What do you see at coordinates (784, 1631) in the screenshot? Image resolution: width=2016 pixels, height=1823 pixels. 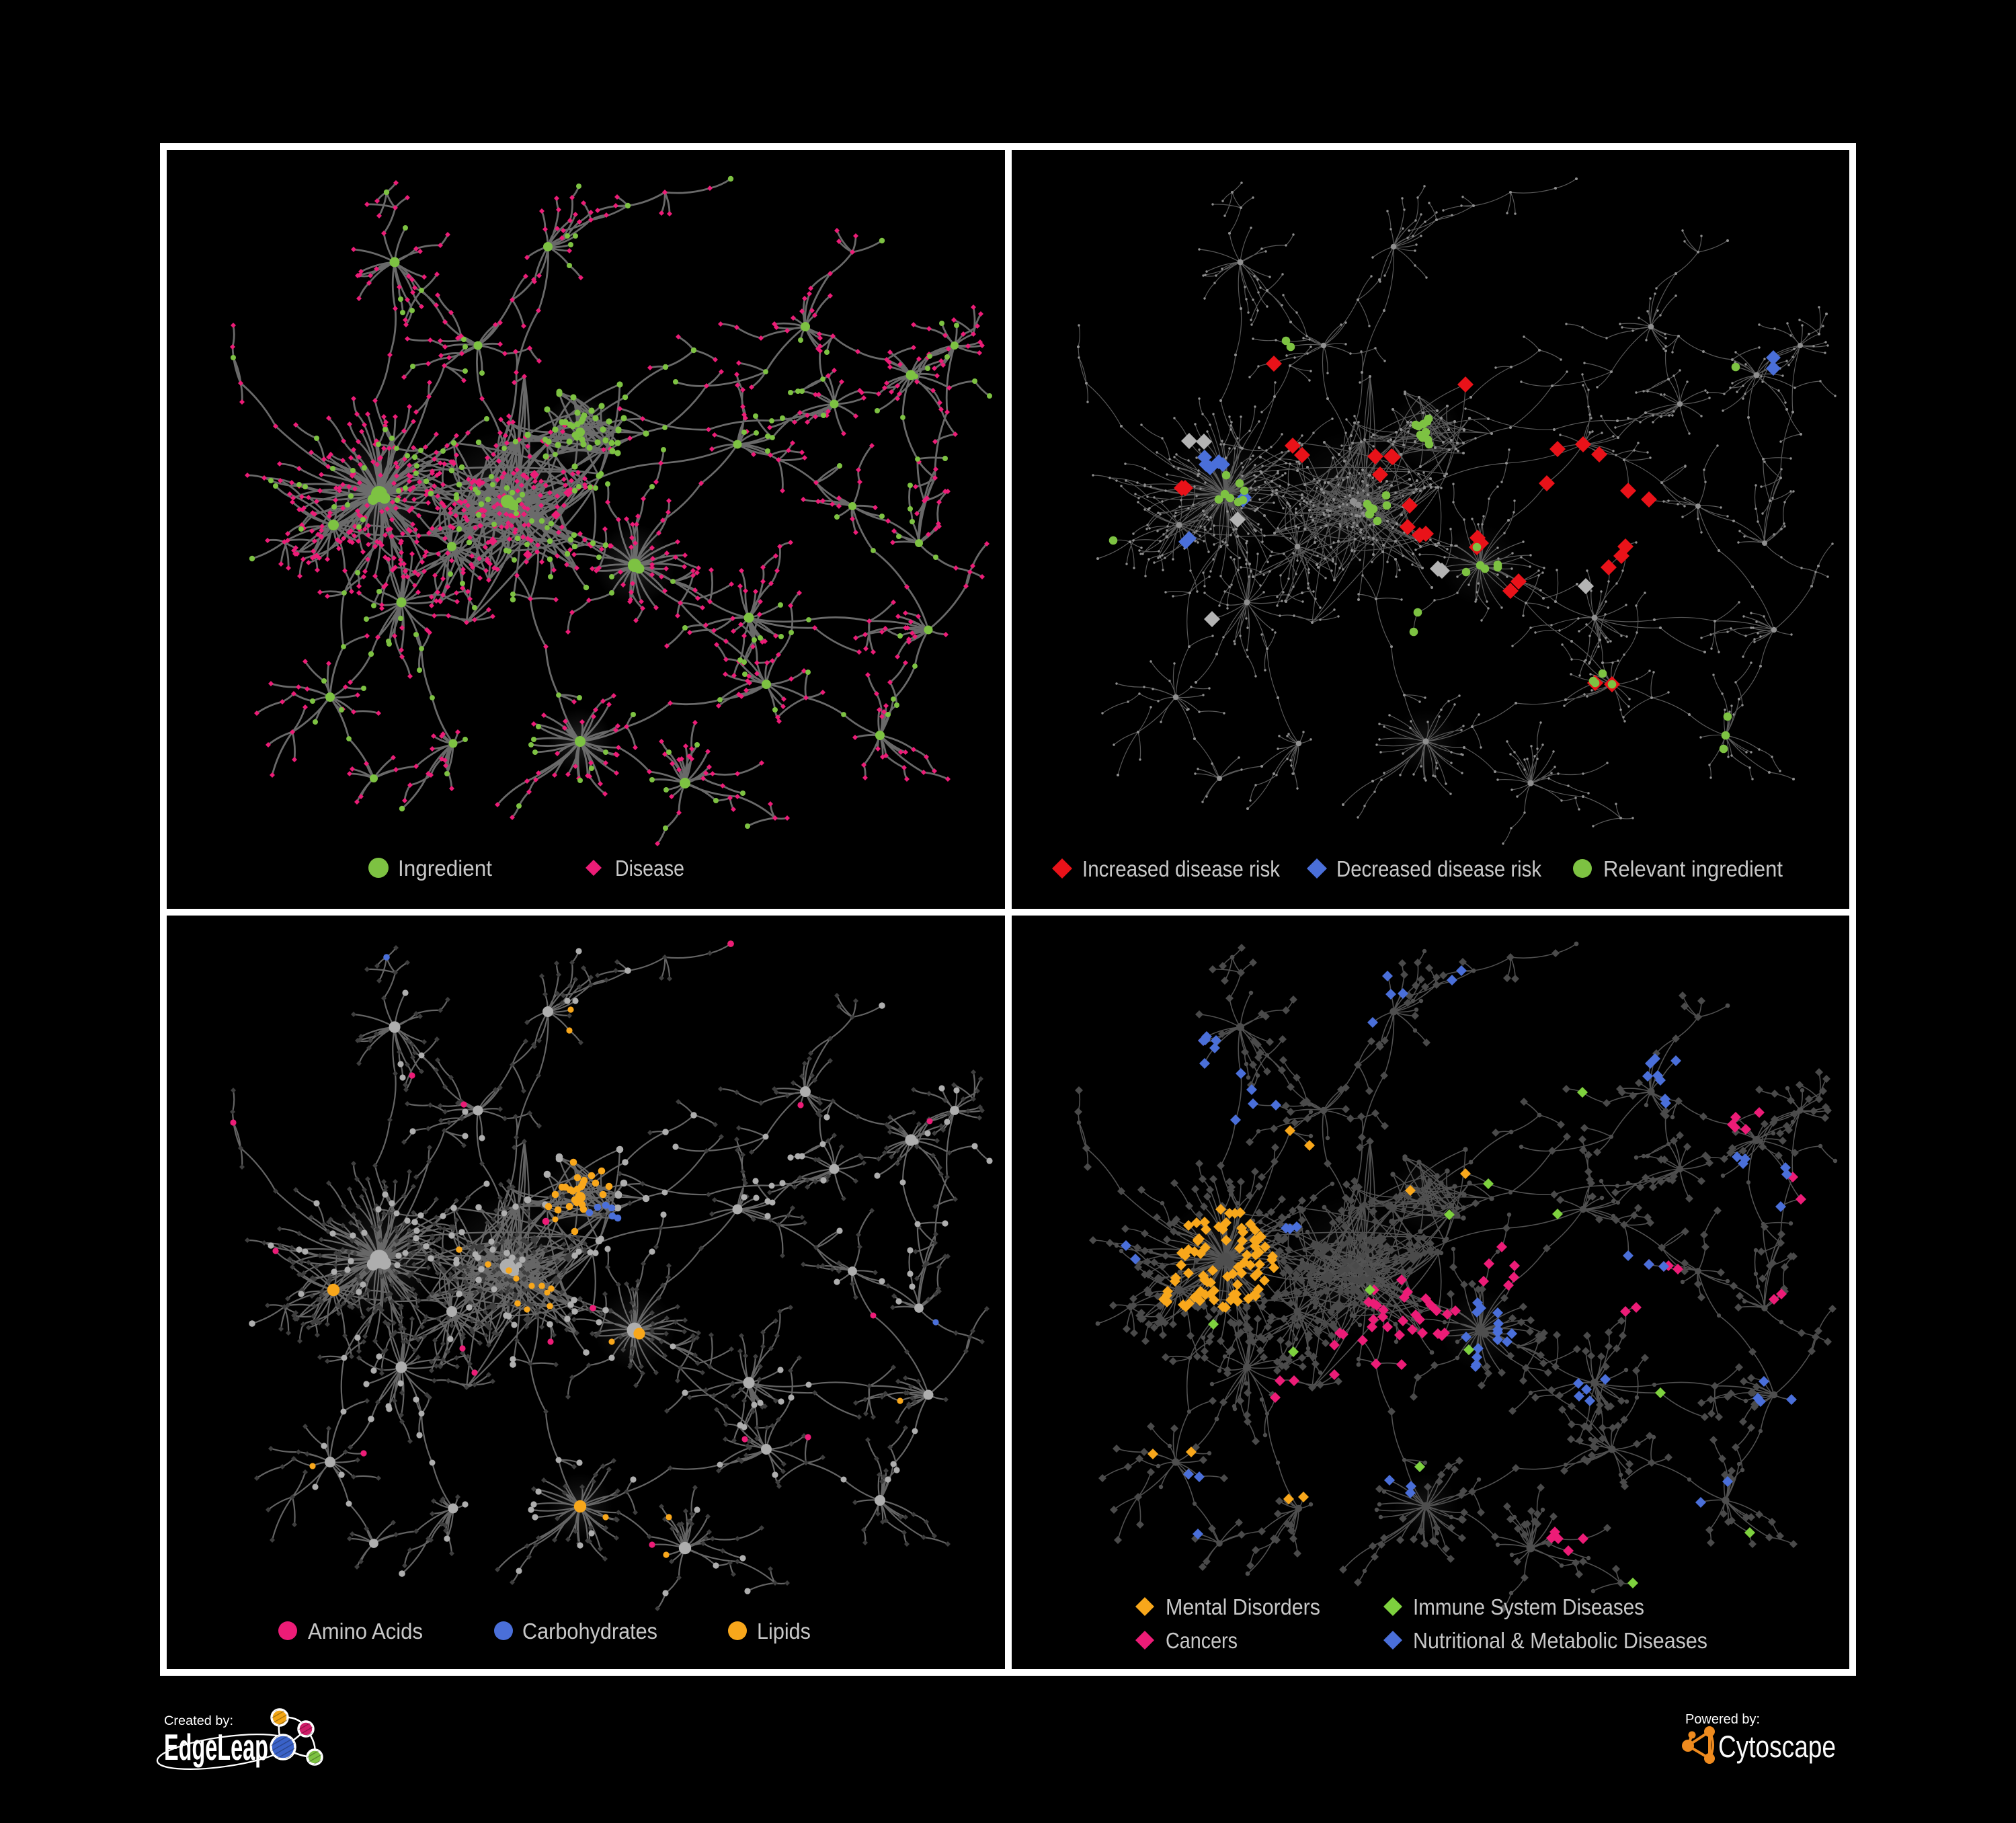 I see `svg-text: Lipids` at bounding box center [784, 1631].